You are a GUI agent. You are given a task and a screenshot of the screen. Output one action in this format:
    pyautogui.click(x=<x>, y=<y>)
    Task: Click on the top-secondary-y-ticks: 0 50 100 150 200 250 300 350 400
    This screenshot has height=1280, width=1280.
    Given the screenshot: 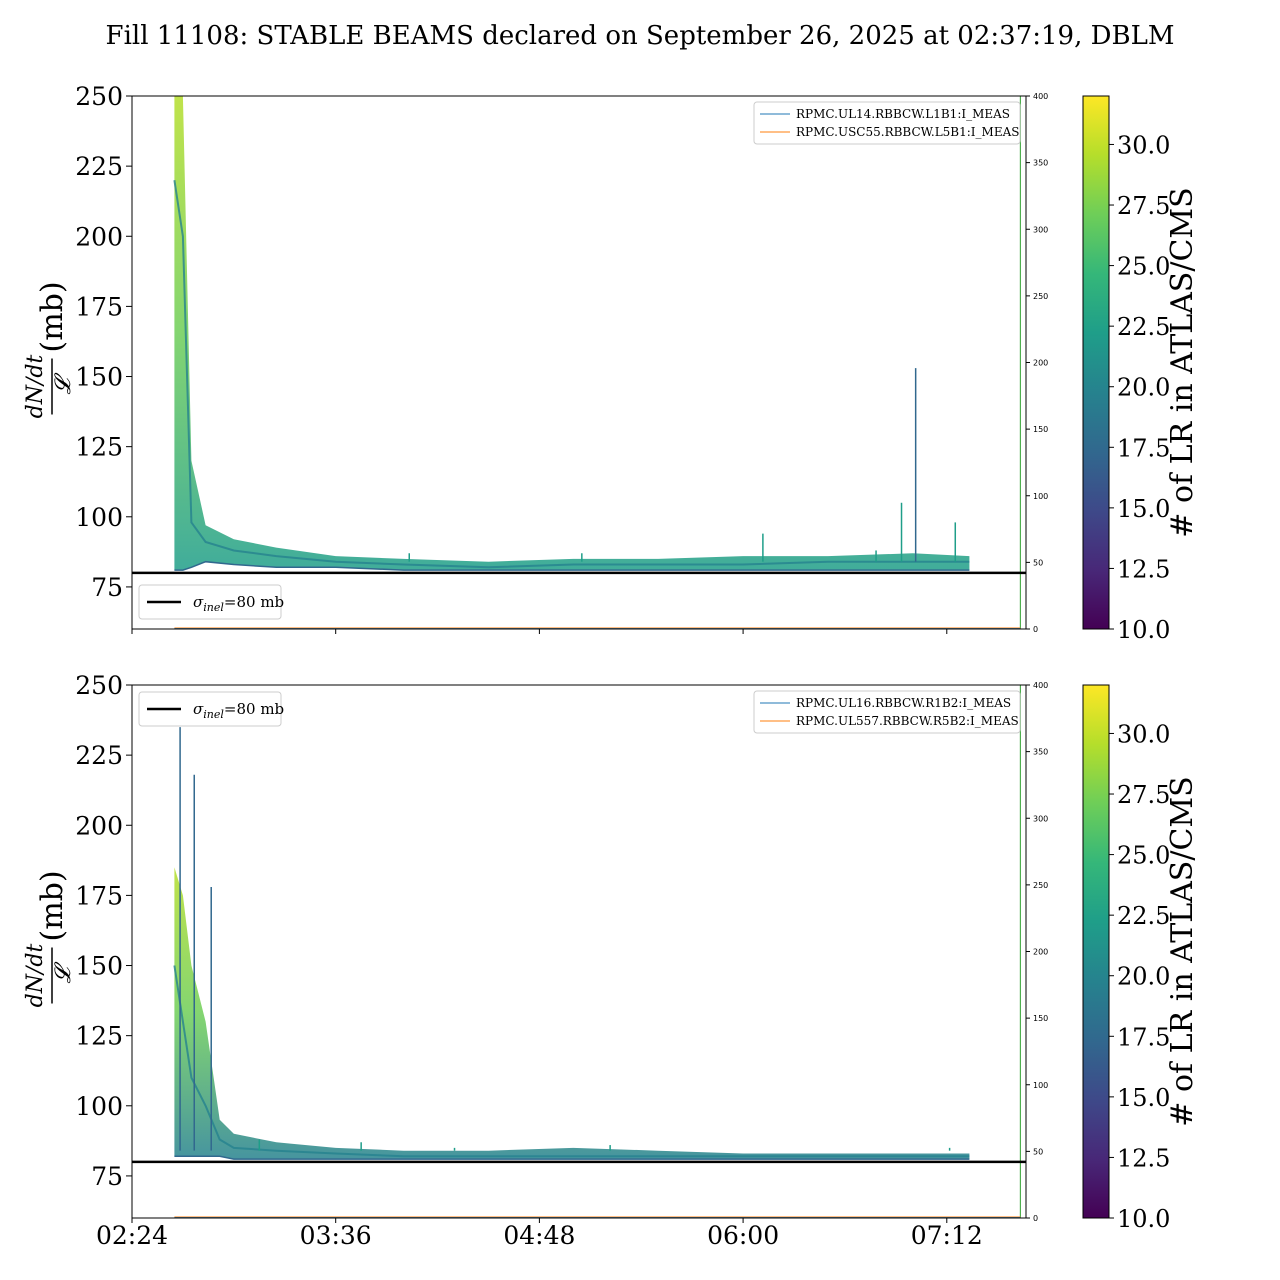 What is the action you would take?
    pyautogui.click(x=1037, y=363)
    